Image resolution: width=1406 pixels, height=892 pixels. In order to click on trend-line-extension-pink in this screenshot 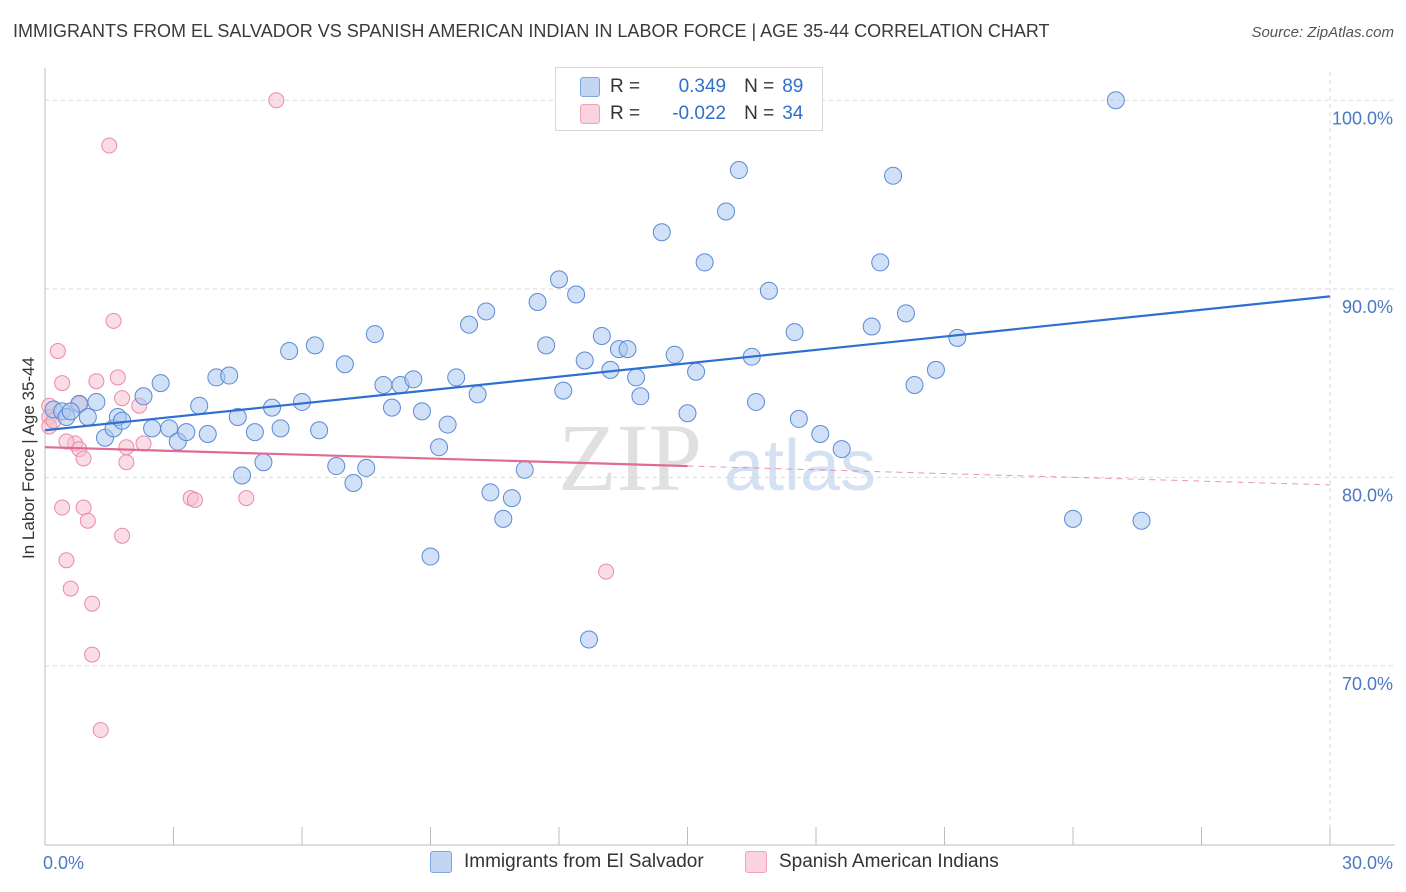, I will do `click(1009, 475)`.